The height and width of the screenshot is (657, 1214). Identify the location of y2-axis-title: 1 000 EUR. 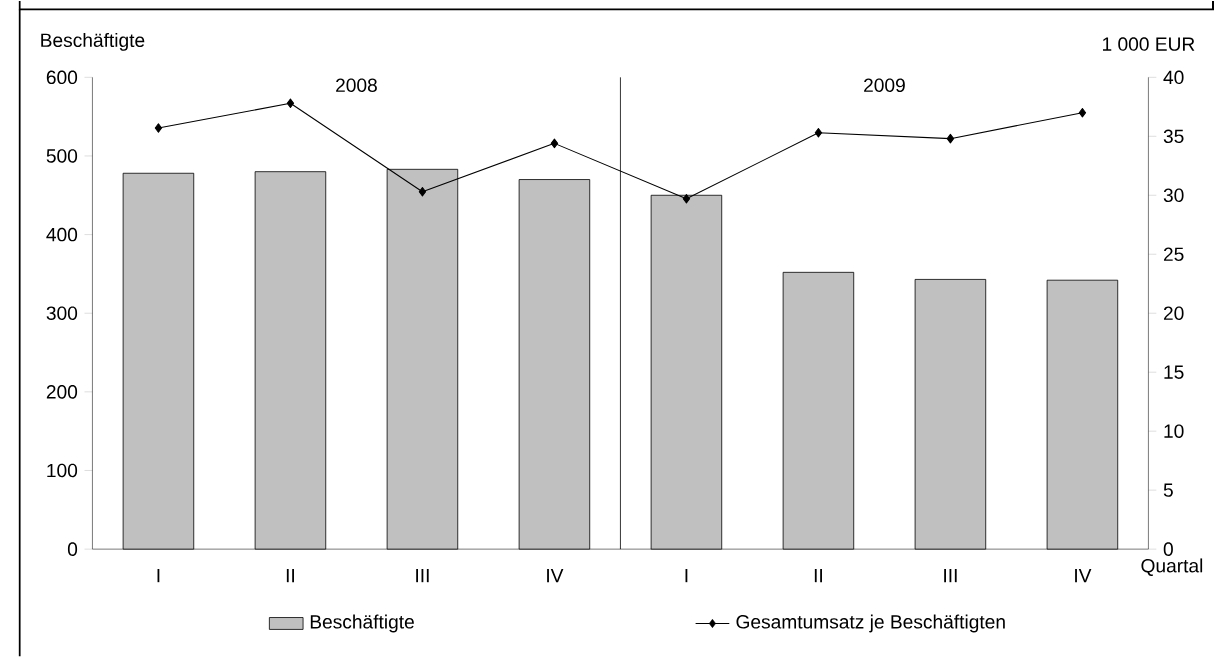
(1149, 44).